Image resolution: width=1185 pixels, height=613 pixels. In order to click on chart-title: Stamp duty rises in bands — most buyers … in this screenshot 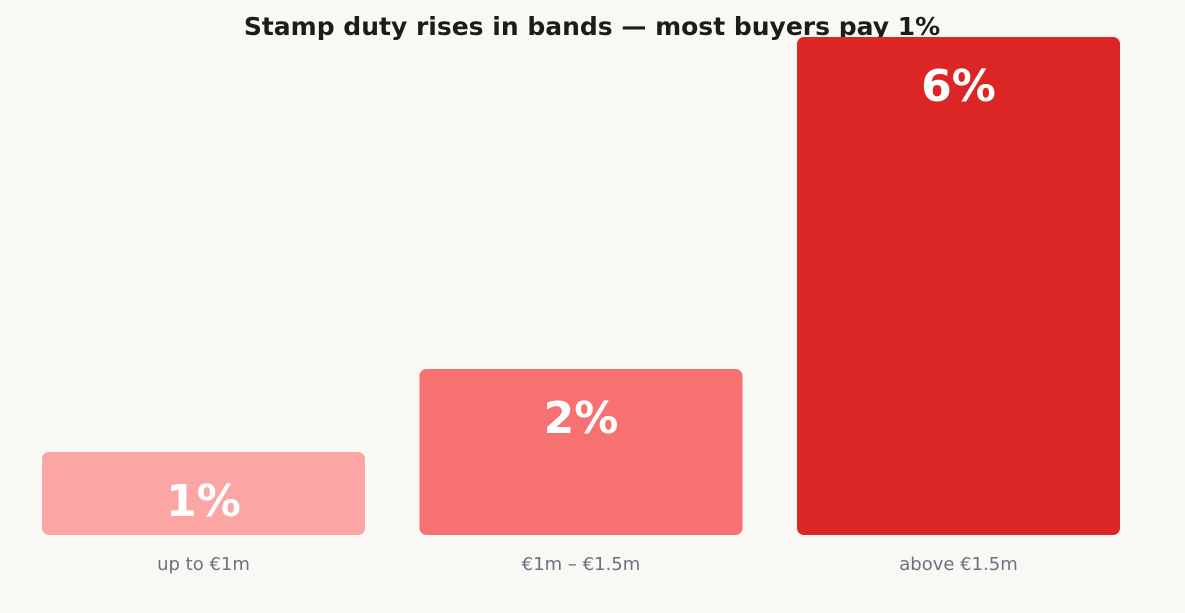, I will do `click(592, 26)`.